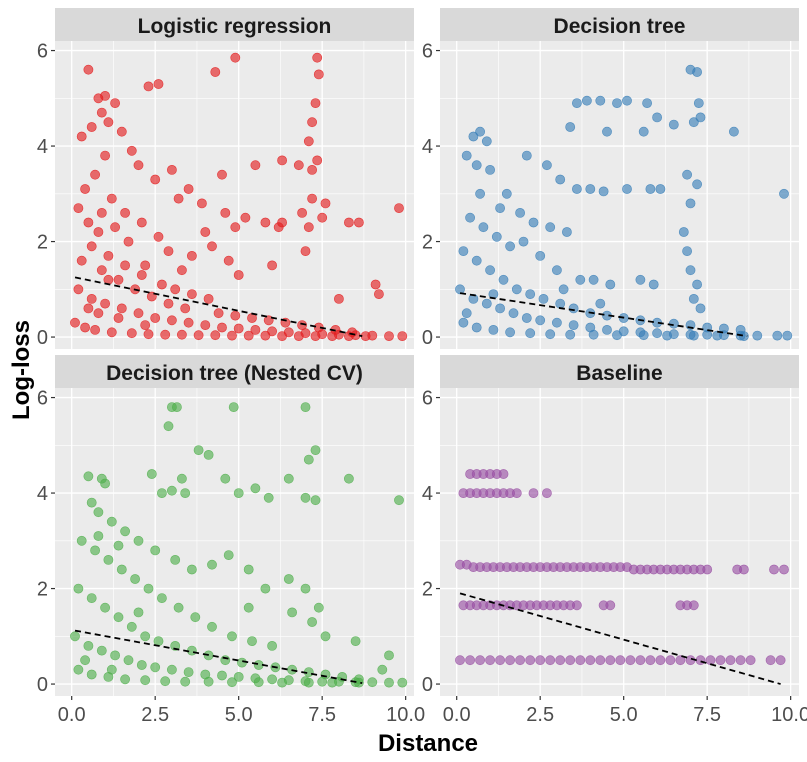 Image resolution: width=807 pixels, height=762 pixels. I want to click on panel-strip, so click(619, 371).